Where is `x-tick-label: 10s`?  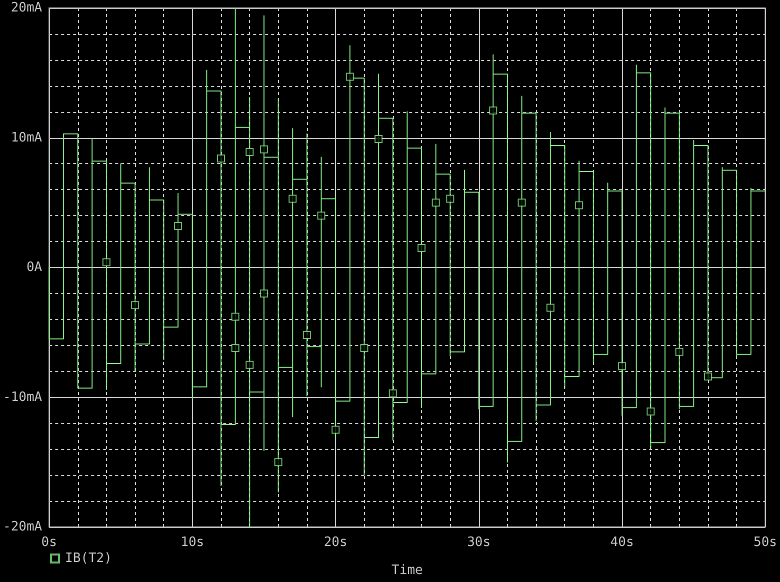
x-tick-label: 10s is located at coordinates (192, 542).